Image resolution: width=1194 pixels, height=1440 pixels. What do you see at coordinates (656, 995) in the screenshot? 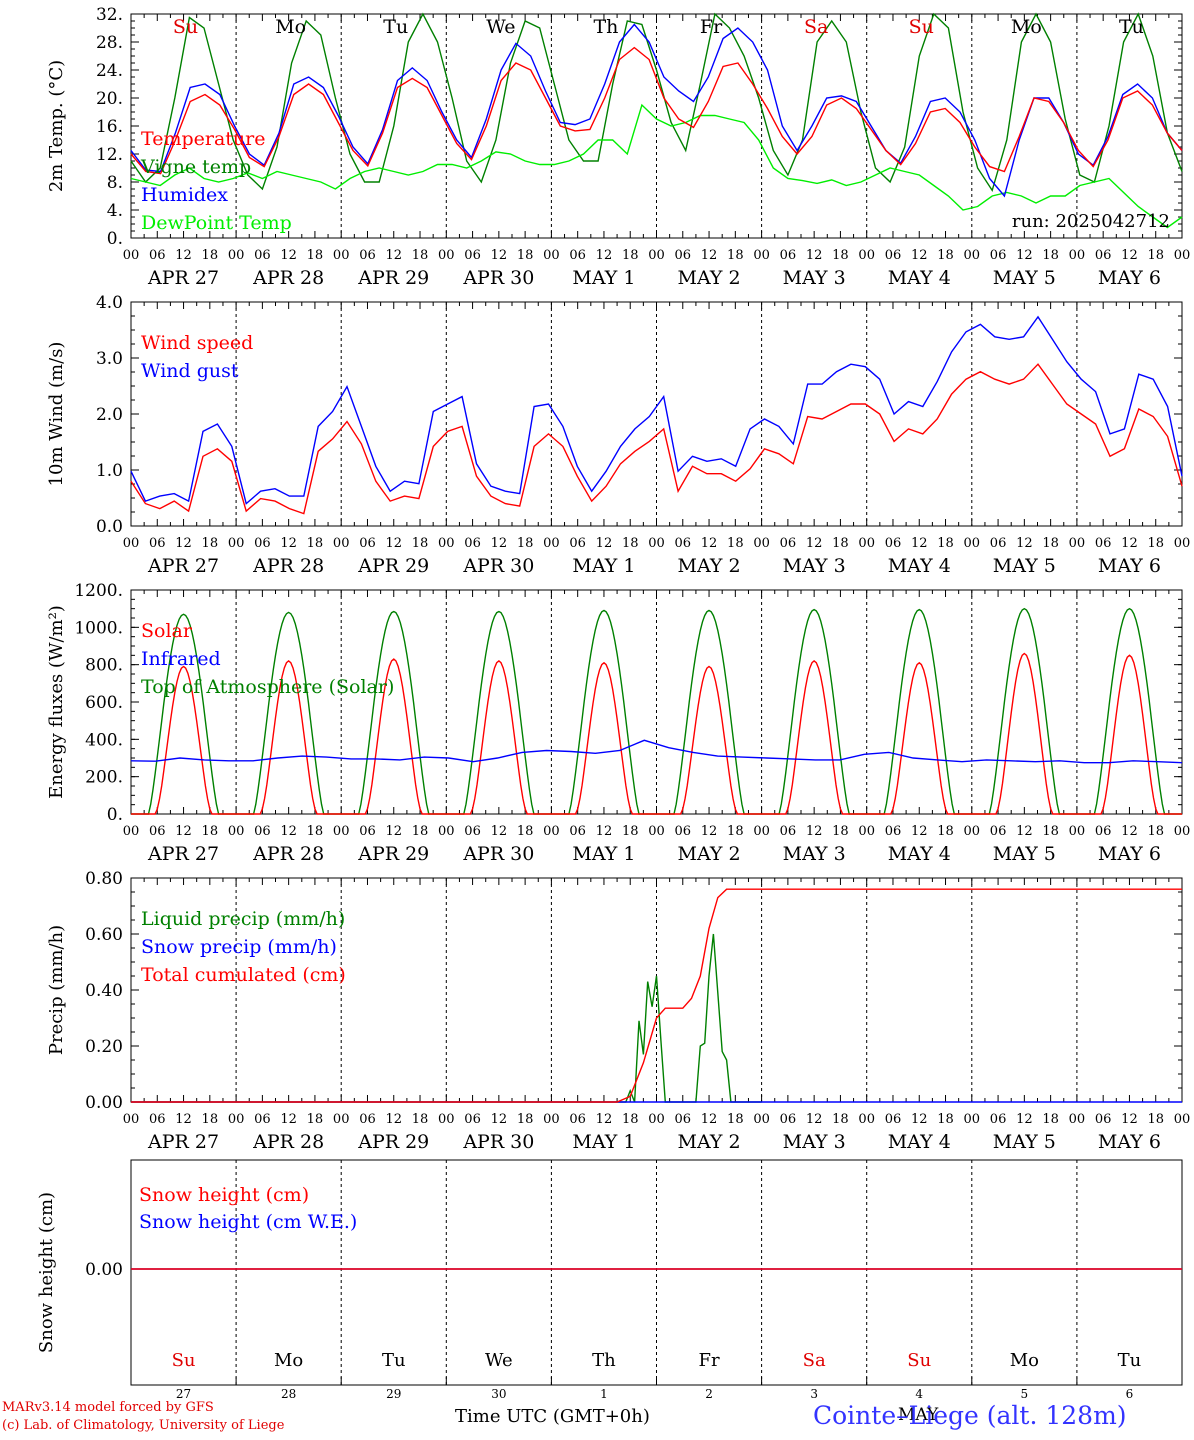
I see `series-line-total` at bounding box center [656, 995].